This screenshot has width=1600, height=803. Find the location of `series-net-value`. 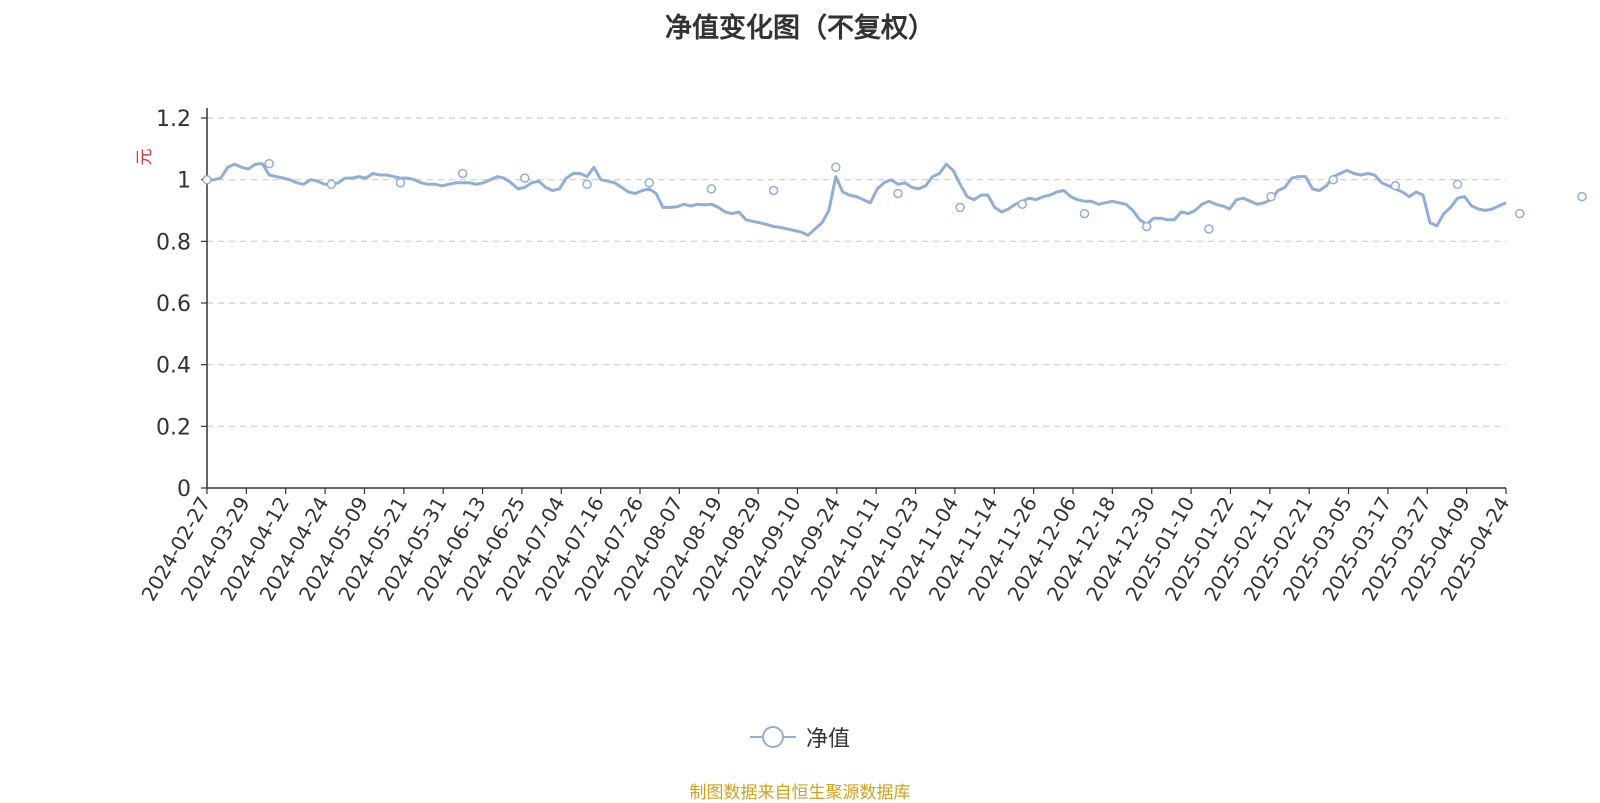

series-net-value is located at coordinates (894, 197).